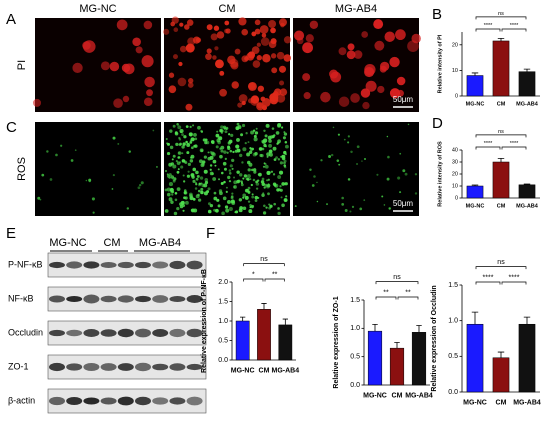 The width and height of the screenshot is (550, 422). What do you see at coordinates (408, 293) in the screenshot?
I see `significance-label: **` at bounding box center [408, 293].